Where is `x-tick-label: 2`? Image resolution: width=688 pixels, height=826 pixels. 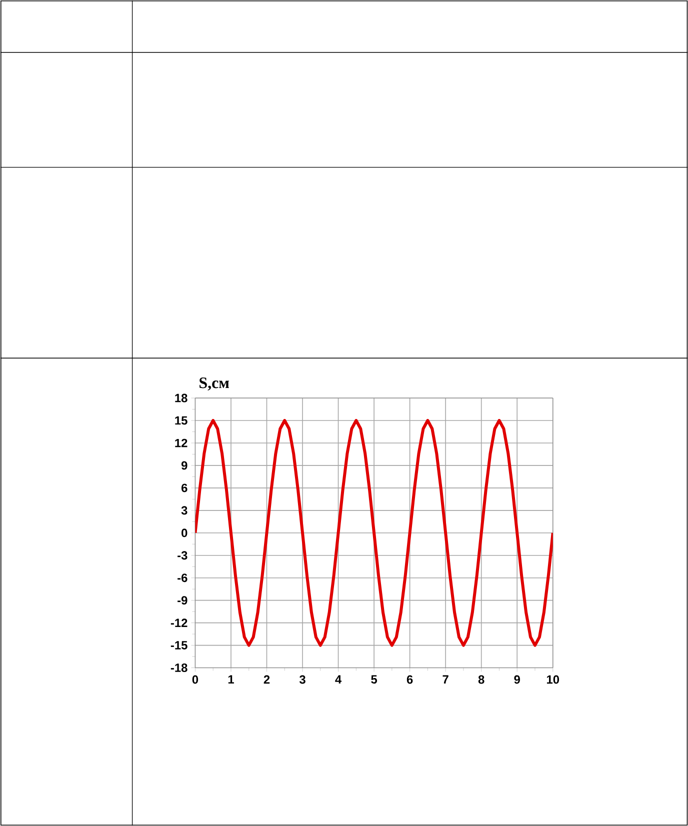
x-tick-label: 2 is located at coordinates (267, 679).